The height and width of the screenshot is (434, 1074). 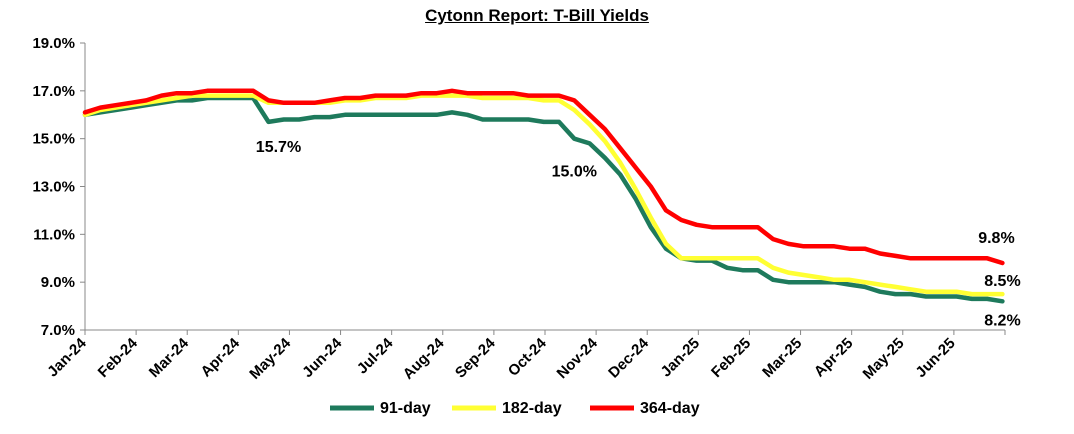 I want to click on y-tick-label: 19.0%, so click(x=53, y=43).